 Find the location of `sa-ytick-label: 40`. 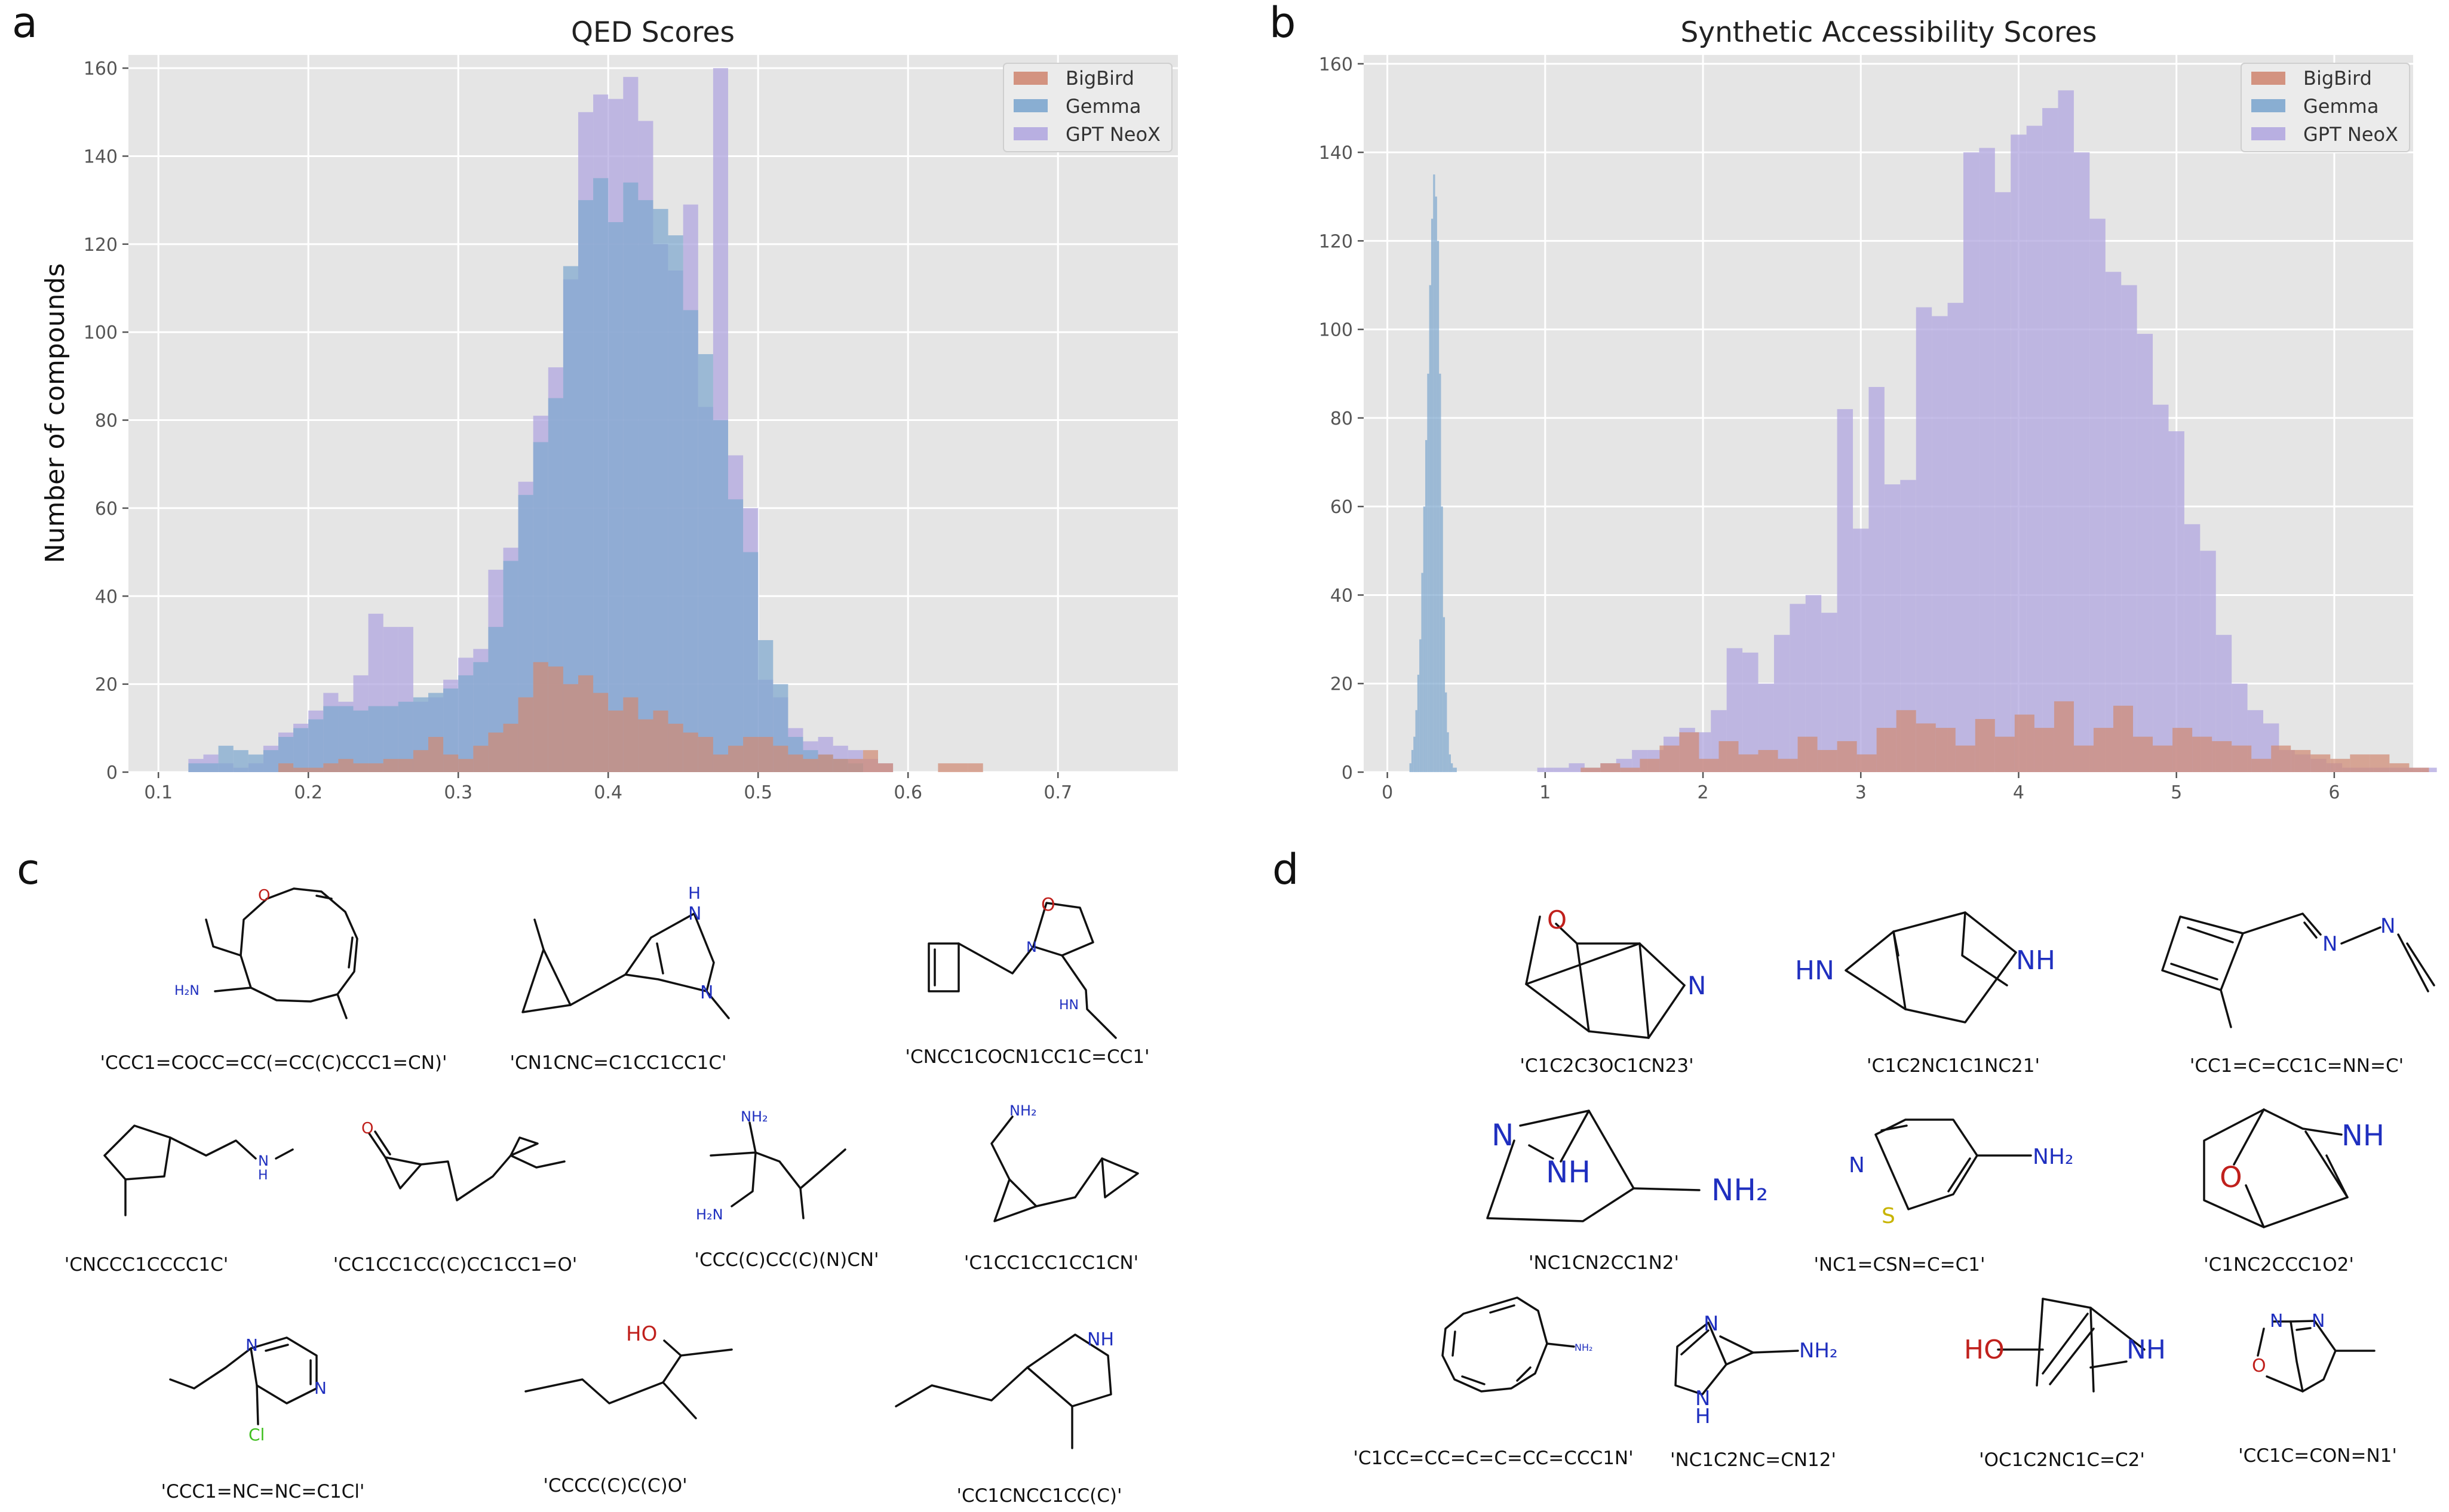

sa-ytick-label: 40 is located at coordinates (1341, 595).